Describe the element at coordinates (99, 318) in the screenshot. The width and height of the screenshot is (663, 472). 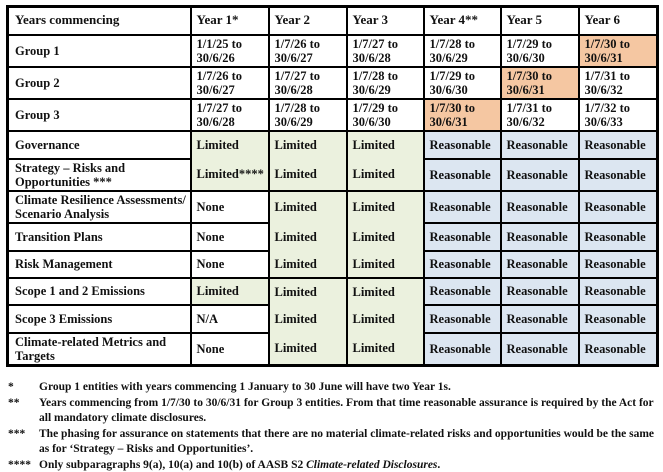
I see `row-label-scope-3-emissions: Scope 3 Emissions` at that location.